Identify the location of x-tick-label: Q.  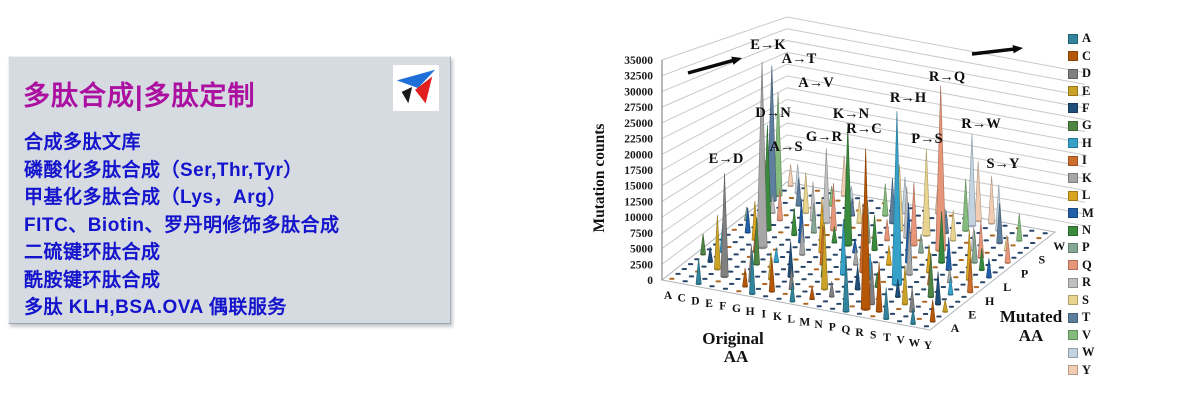
(845, 330).